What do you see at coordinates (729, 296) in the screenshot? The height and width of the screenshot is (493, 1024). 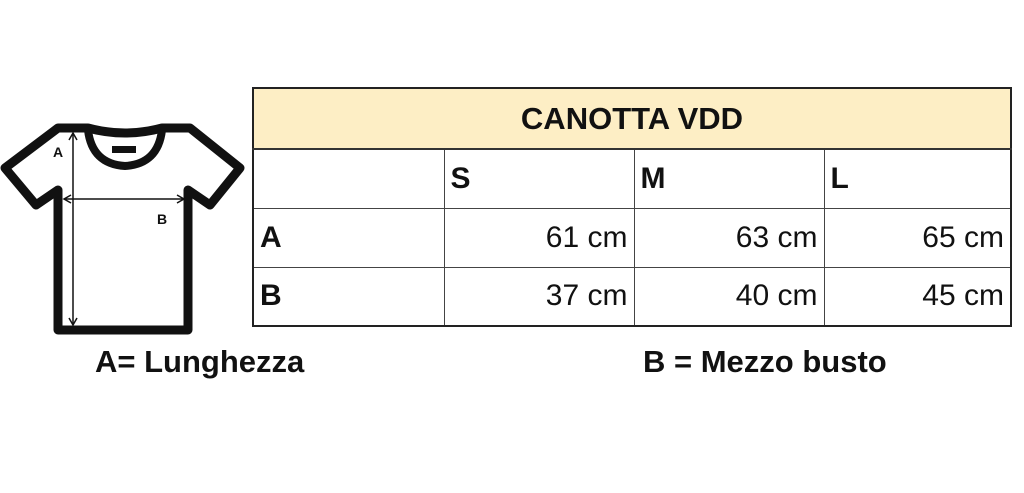 I see `table-cell: 40 cm` at bounding box center [729, 296].